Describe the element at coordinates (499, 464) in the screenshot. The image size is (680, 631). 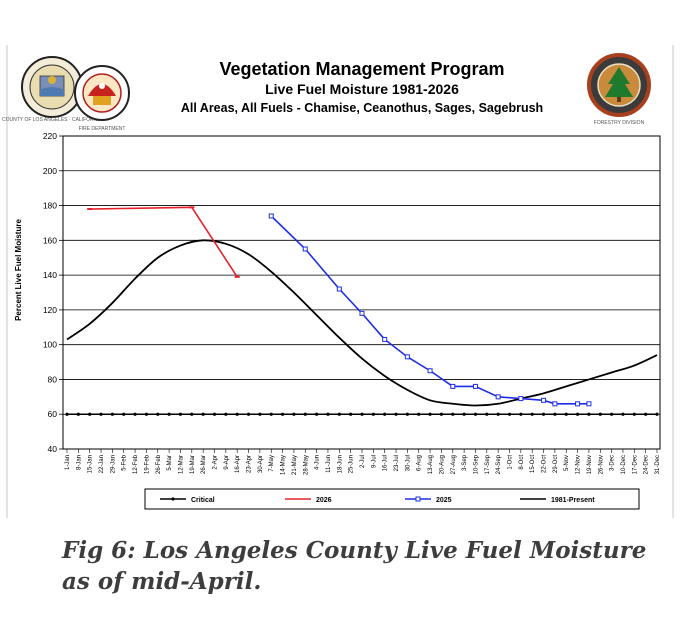
I see `x-tick-label: 24-Sep` at that location.